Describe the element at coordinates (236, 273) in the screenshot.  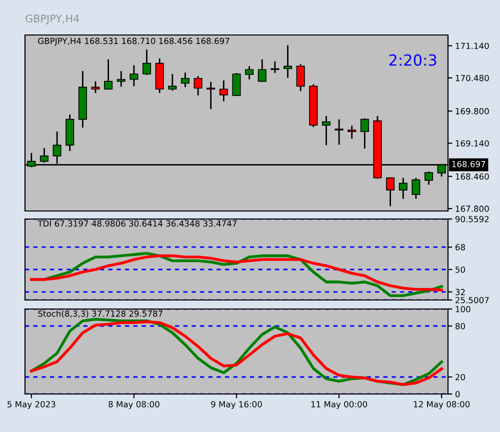
I see `line-series` at that location.